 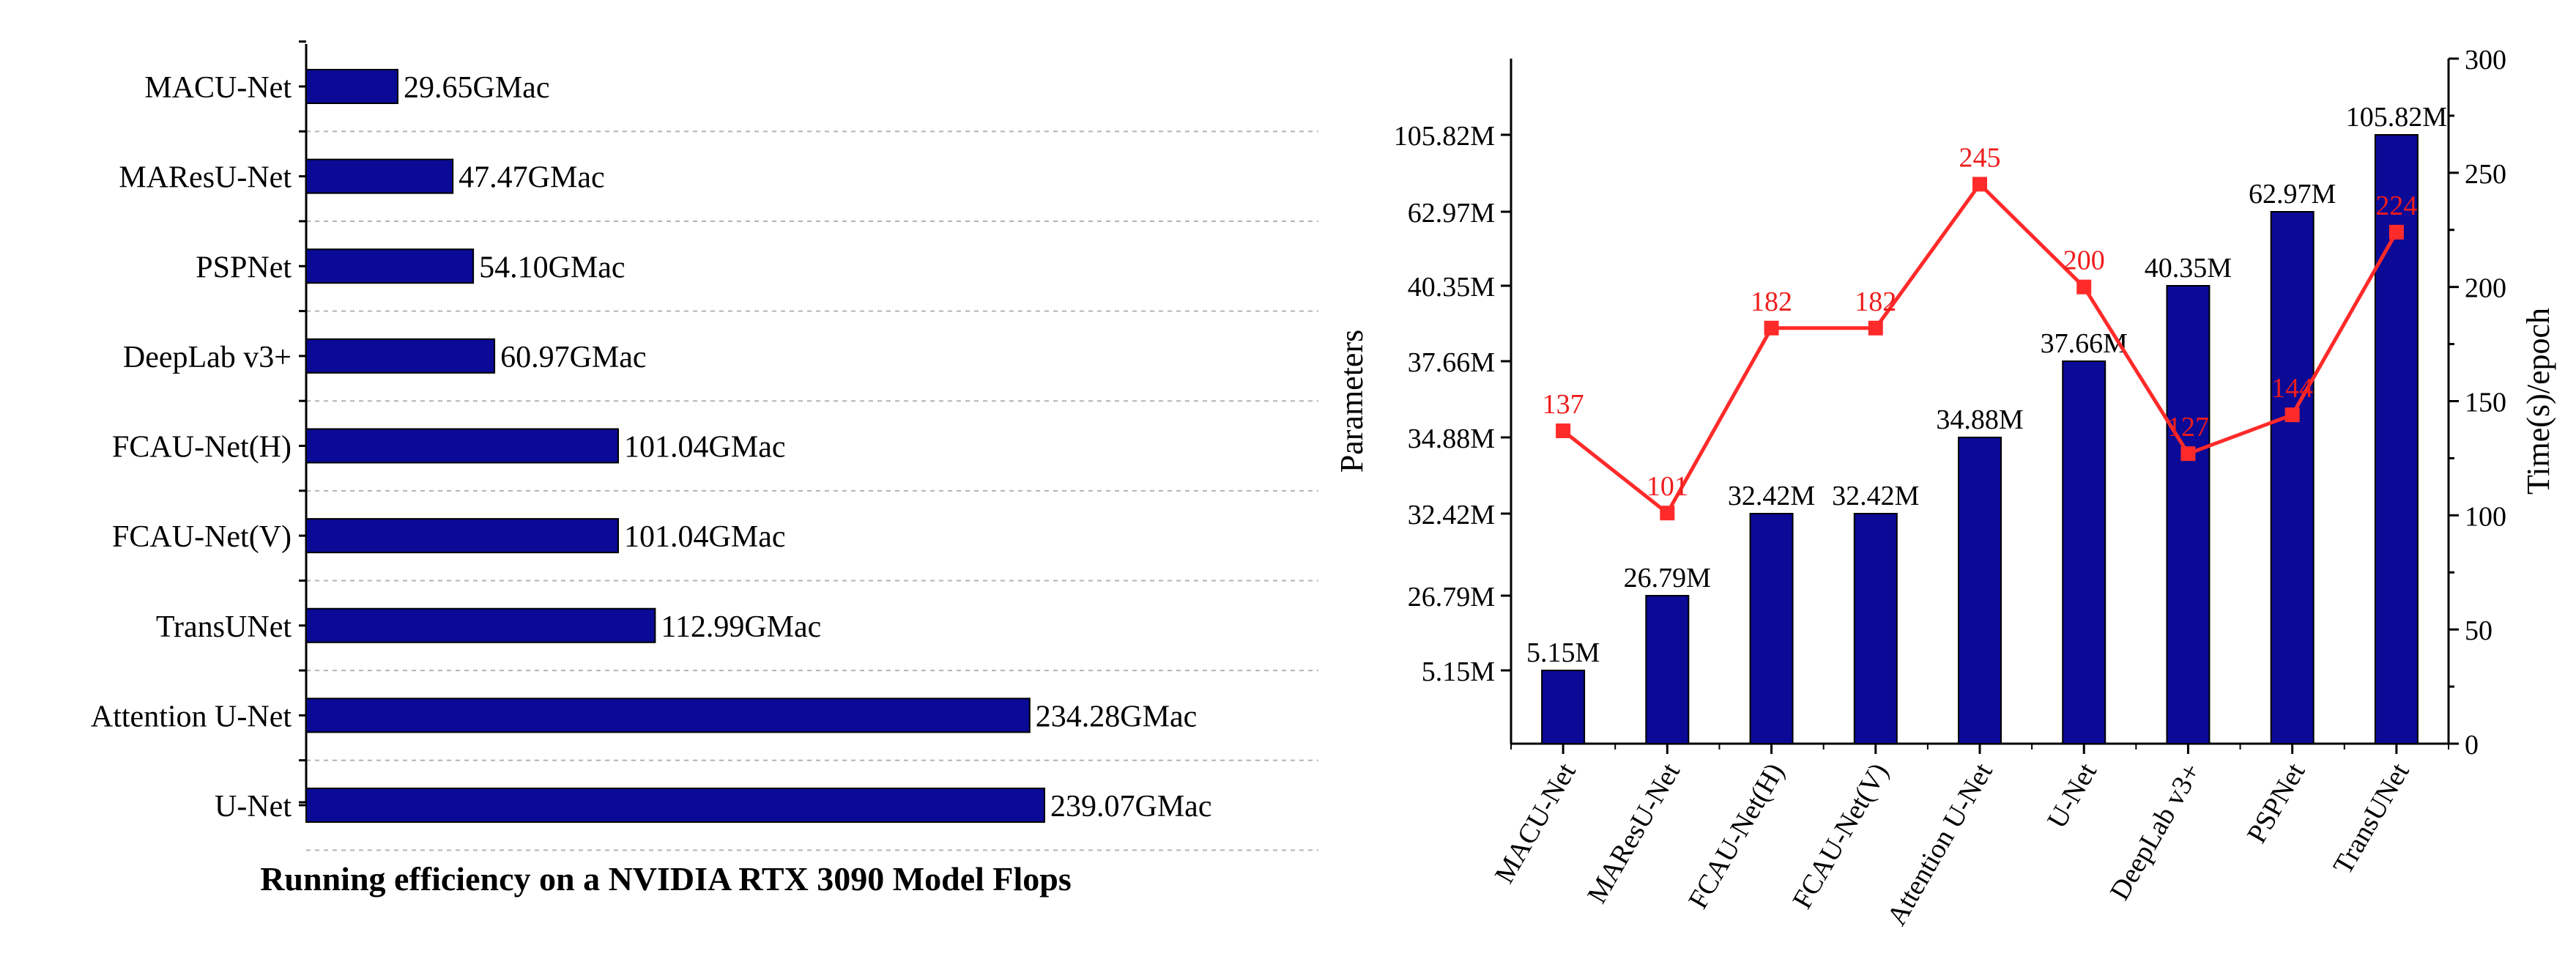 I want to click on time-label: 224, so click(x=2396, y=205).